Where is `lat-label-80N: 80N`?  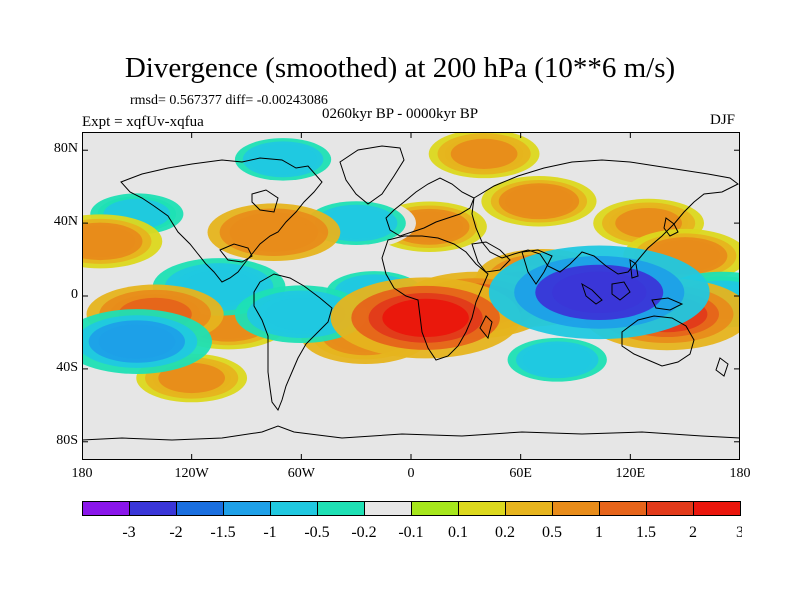
lat-label-80N: 80N is located at coordinates (65, 149).